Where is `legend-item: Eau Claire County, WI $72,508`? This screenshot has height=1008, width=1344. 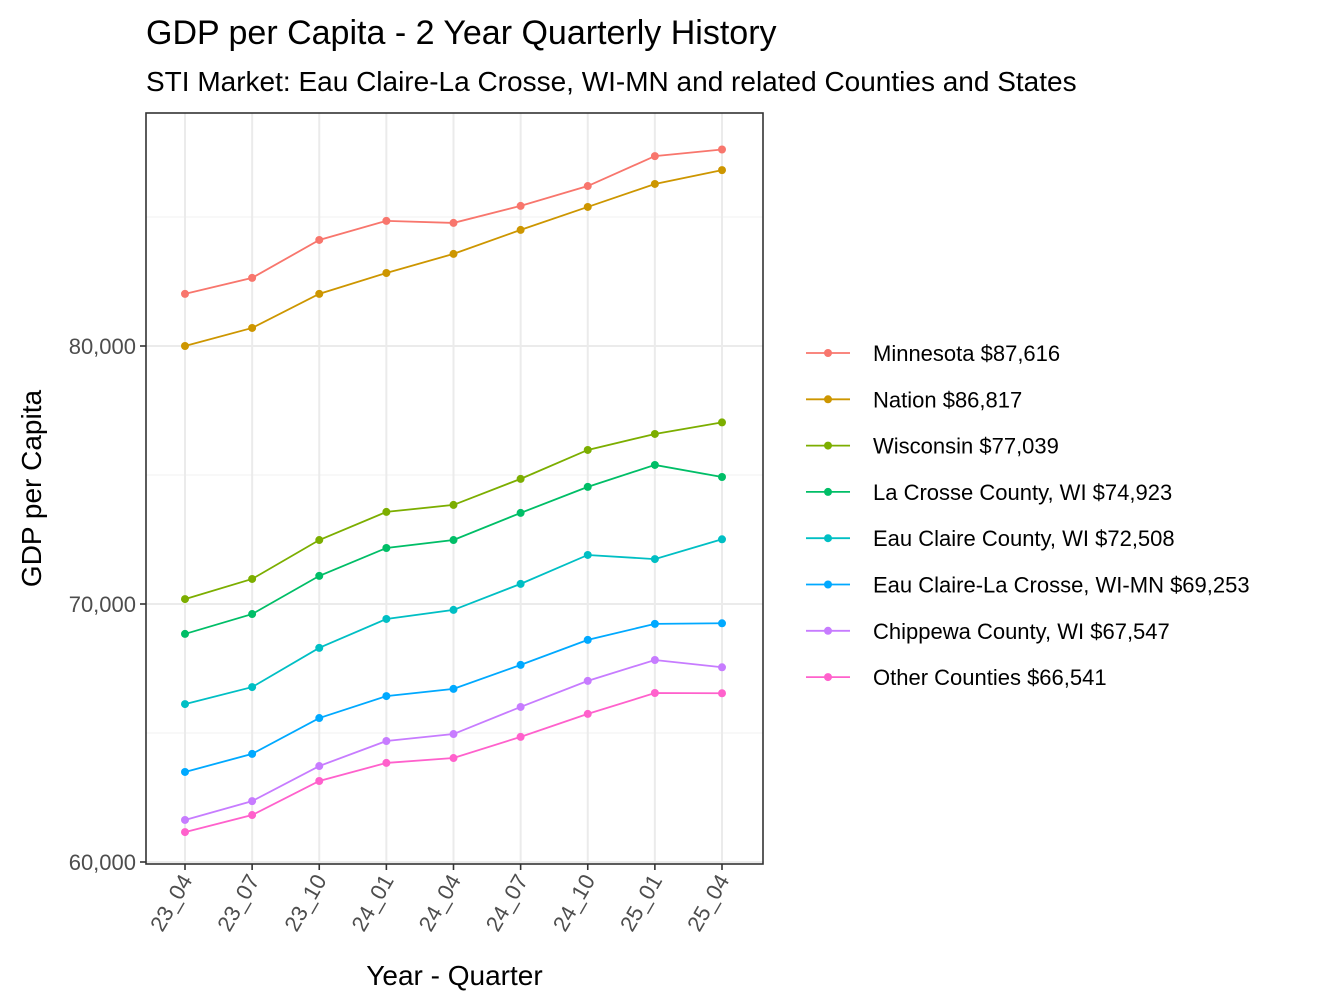
legend-item: Eau Claire County, WI $72,508 is located at coordinates (990, 538).